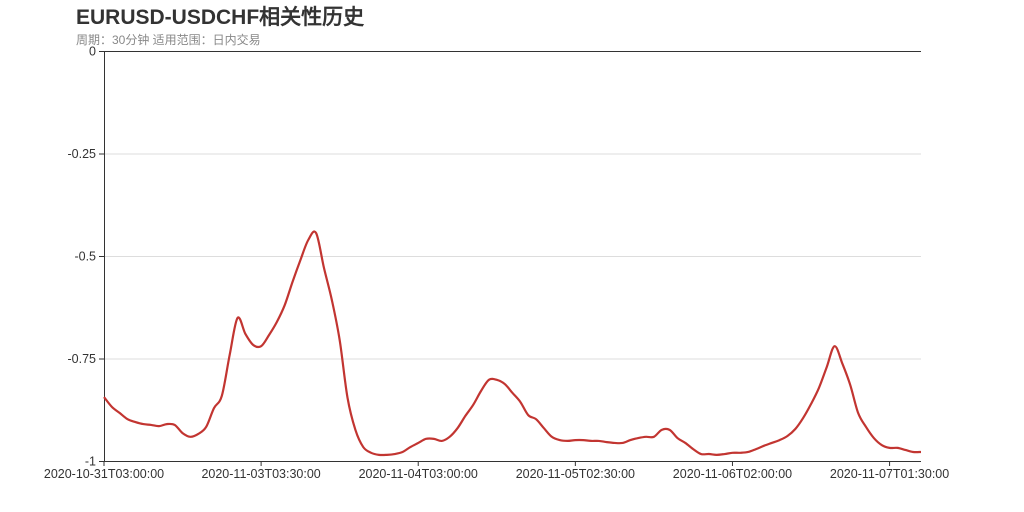 The height and width of the screenshot is (512, 1024). Describe the element at coordinates (82, 359) in the screenshot. I see `y-tick-label: -0.75` at that location.